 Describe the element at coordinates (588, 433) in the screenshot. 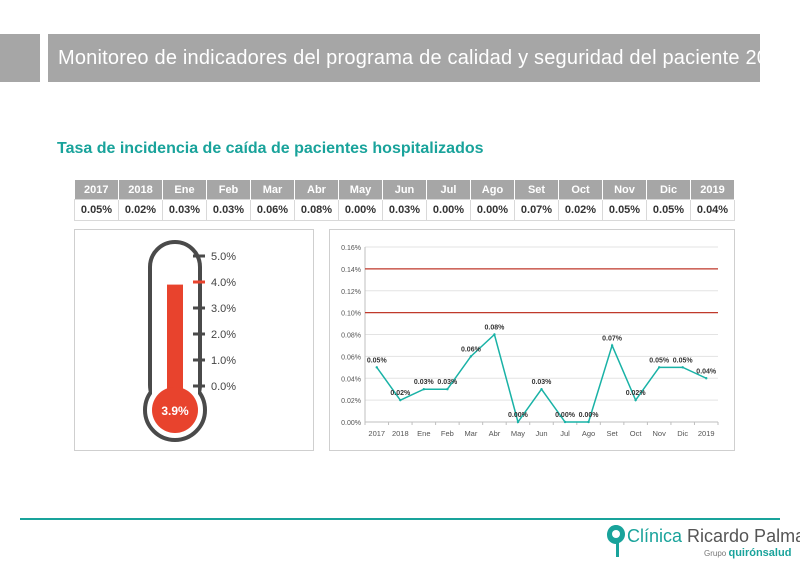

I see `x-tick-label: Ago` at that location.